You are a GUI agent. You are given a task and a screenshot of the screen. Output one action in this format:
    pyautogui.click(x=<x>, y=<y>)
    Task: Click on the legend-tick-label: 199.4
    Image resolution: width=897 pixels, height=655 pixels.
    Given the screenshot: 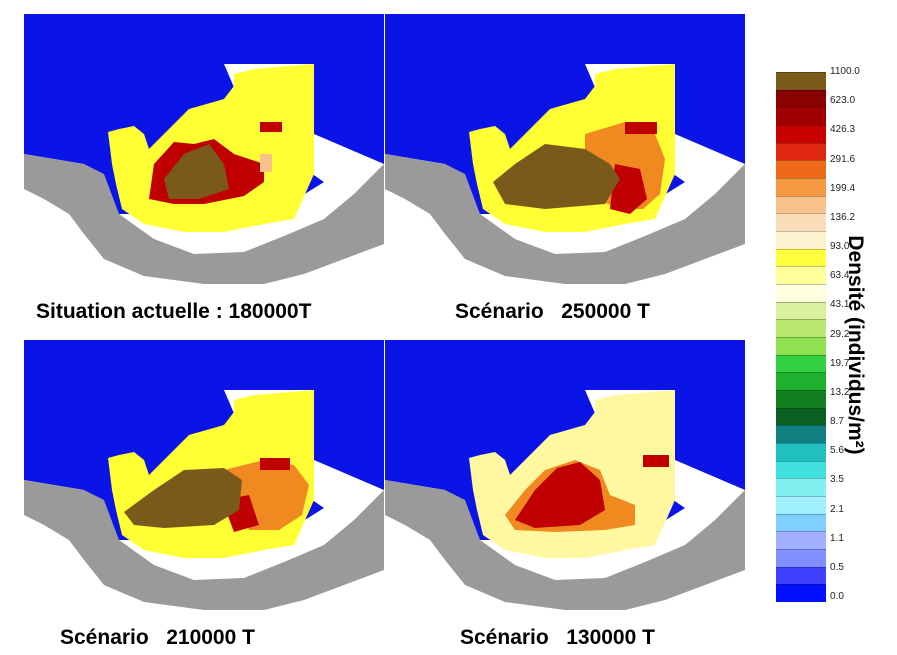 What is the action you would take?
    pyautogui.click(x=843, y=188)
    